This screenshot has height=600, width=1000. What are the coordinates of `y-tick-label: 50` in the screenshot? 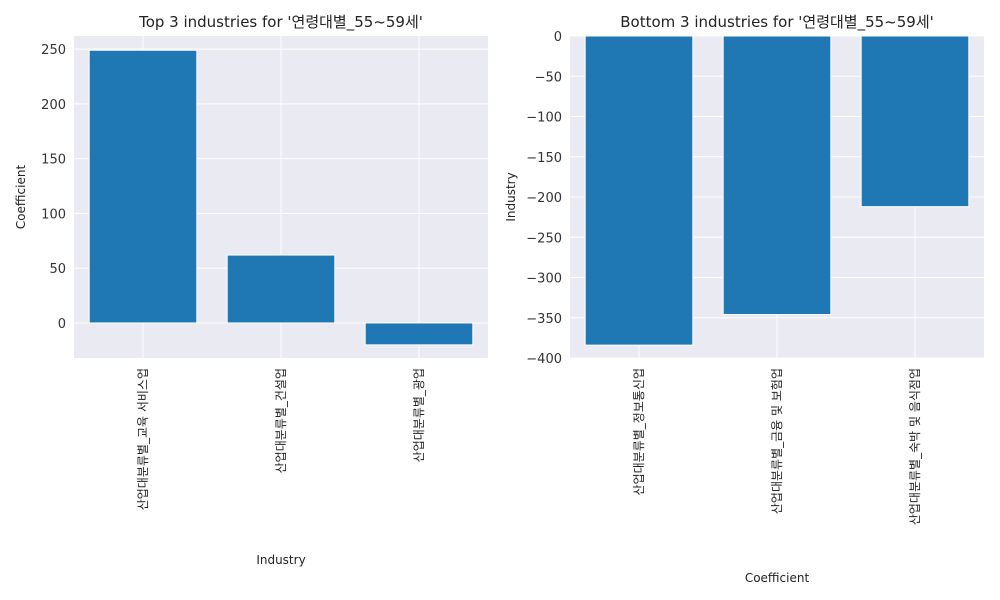 It's located at (57, 269).